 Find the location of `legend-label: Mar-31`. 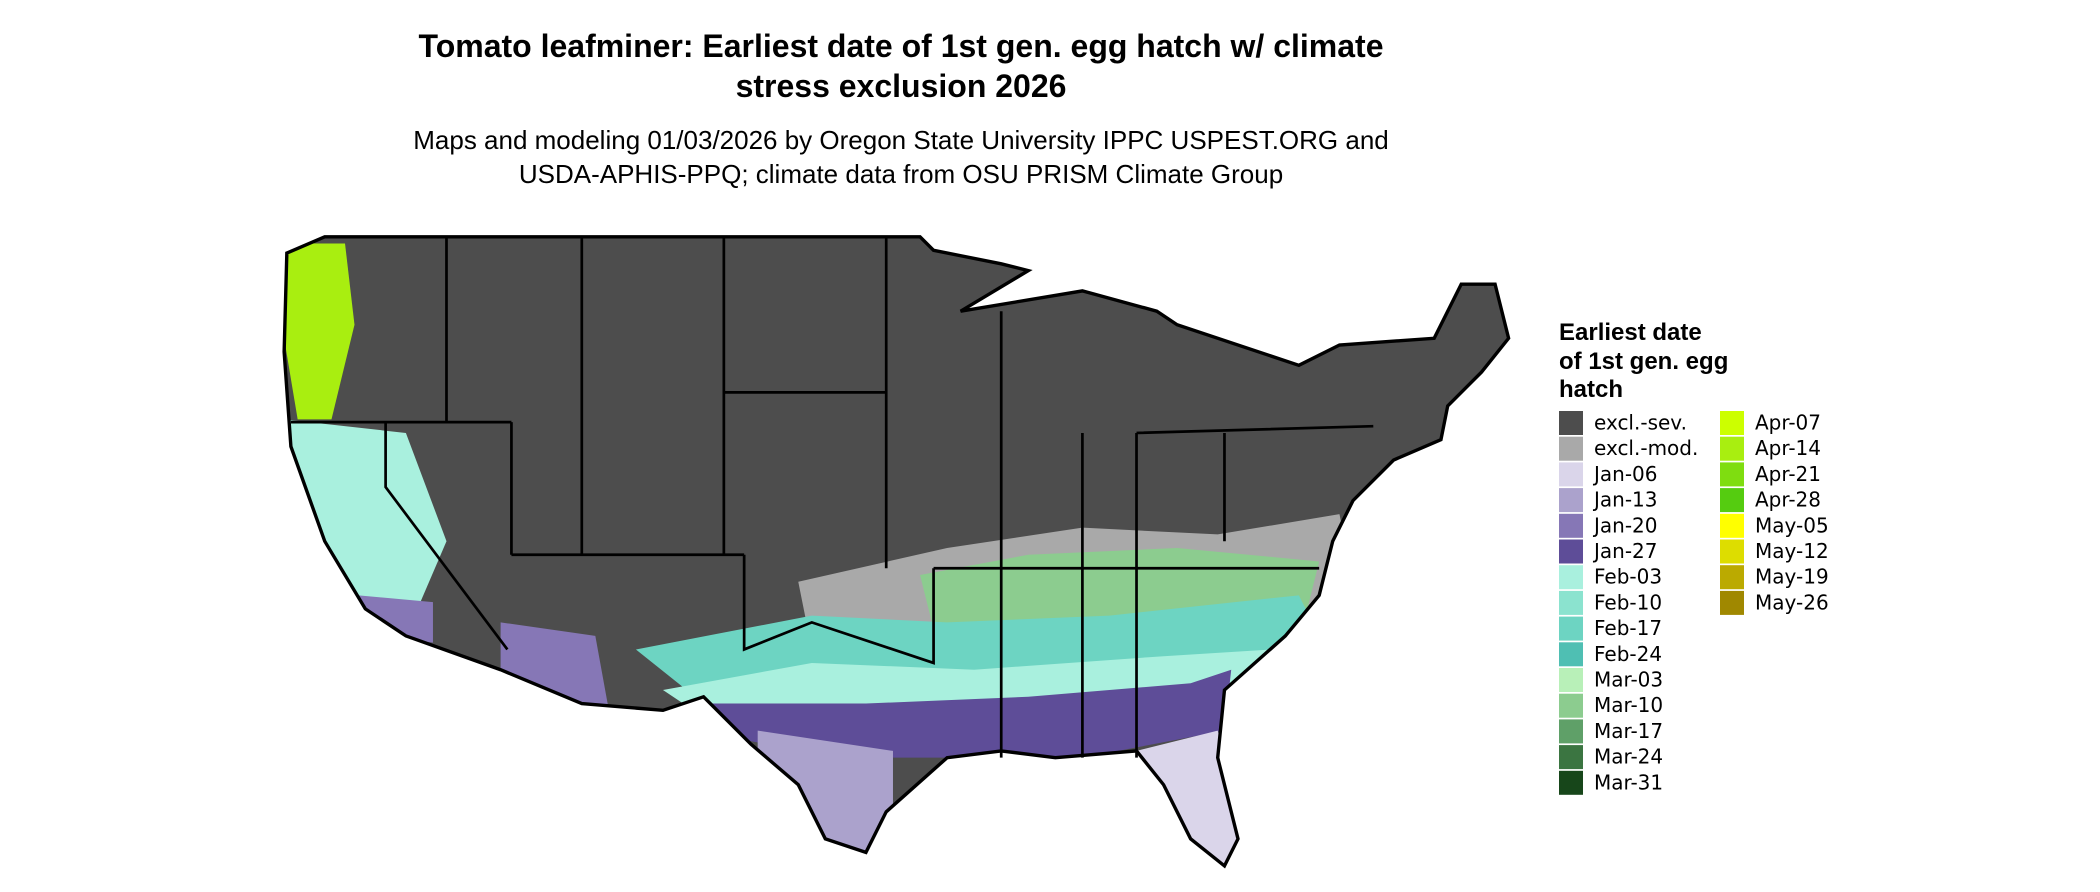

legend-label: Mar-31 is located at coordinates (1628, 782).